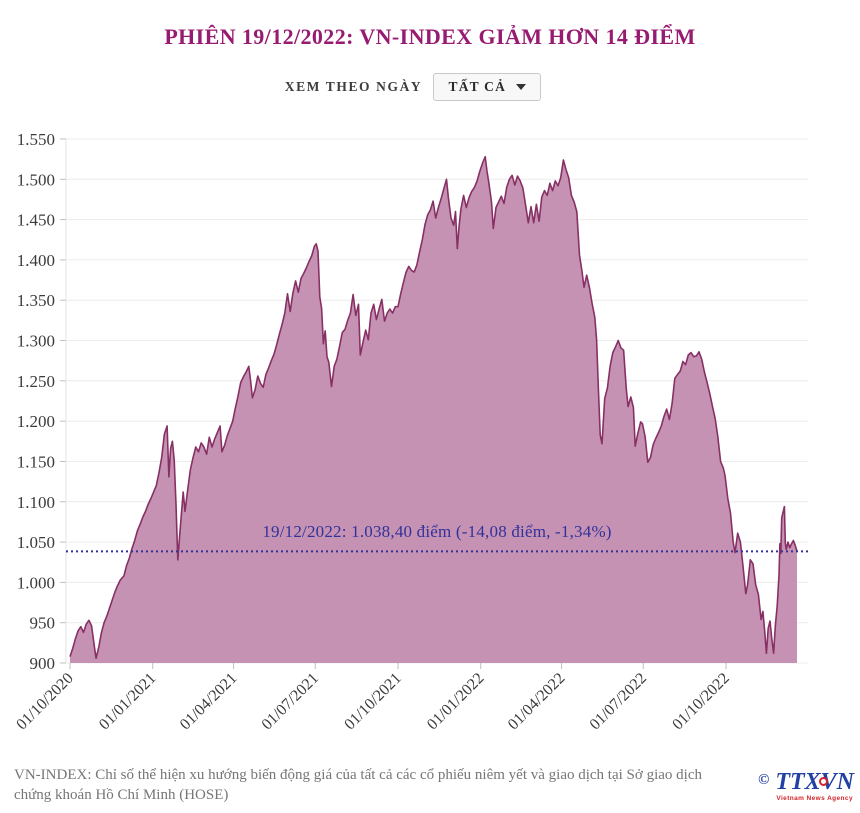  Describe the element at coordinates (45, 702) in the screenshot. I see `svg-text: 01/10/2020` at that location.